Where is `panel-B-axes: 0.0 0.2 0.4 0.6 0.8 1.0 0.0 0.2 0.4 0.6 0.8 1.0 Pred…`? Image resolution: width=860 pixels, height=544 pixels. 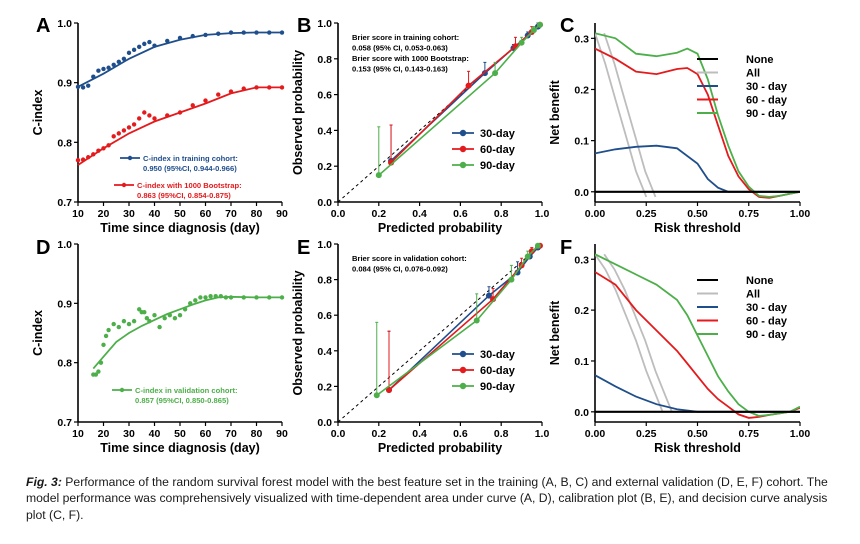
panel-B-axes: 0.0 0.2 0.4 0.6 0.8 1.0 0.0 0.2 0.4 0.6 0.8 1.0 Pred… is located at coordinates (420, 126).